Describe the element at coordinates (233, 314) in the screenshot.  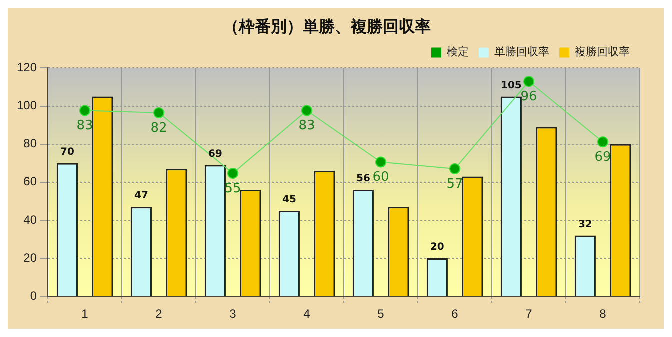
I see `x-tick-label: 3` at that location.